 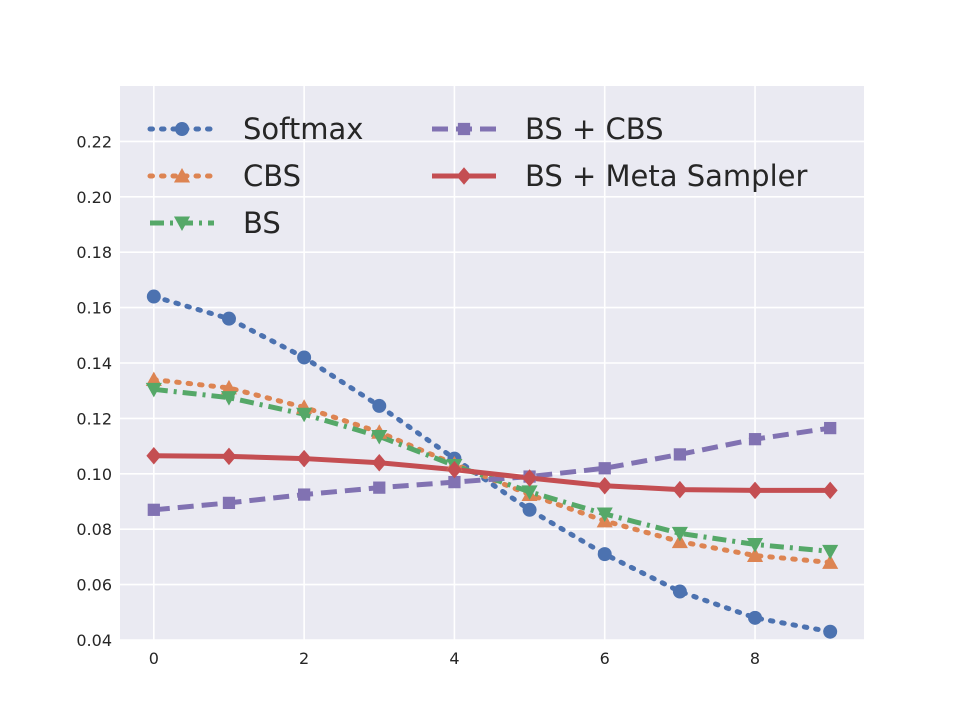 I want to click on x-tick-label: 4, so click(x=454, y=658).